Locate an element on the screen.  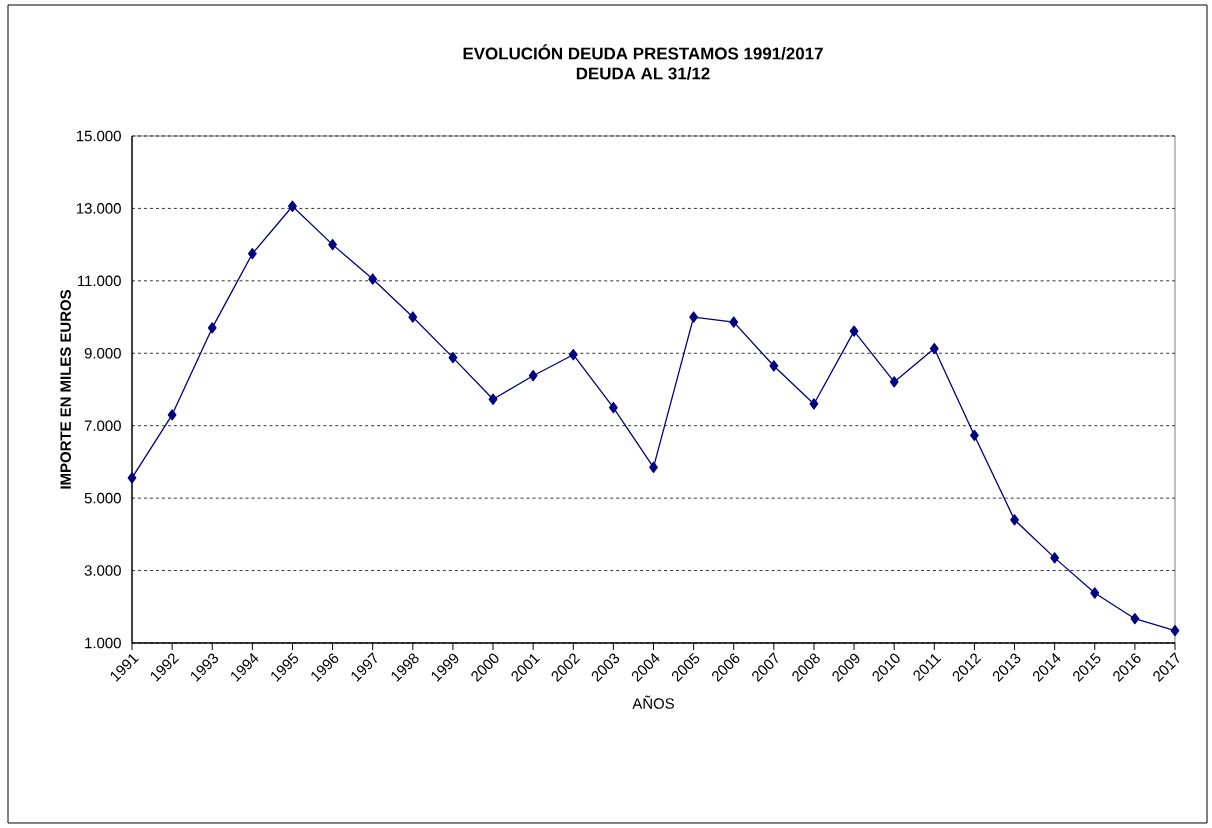
y-tick-label: 7.000 is located at coordinates (102, 425).